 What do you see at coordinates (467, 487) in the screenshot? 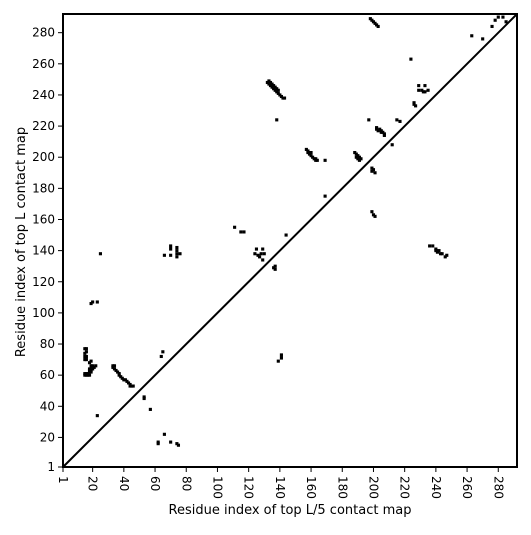
I see `x-tick-label: 260` at bounding box center [467, 487].